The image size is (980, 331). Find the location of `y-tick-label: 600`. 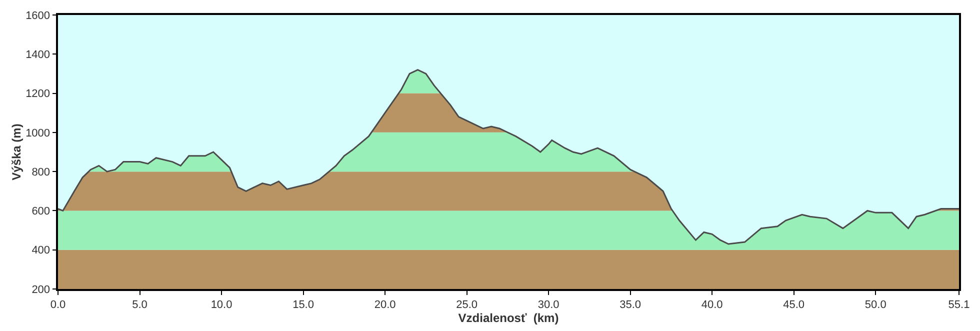

y-tick-label: 600 is located at coordinates (41, 212).